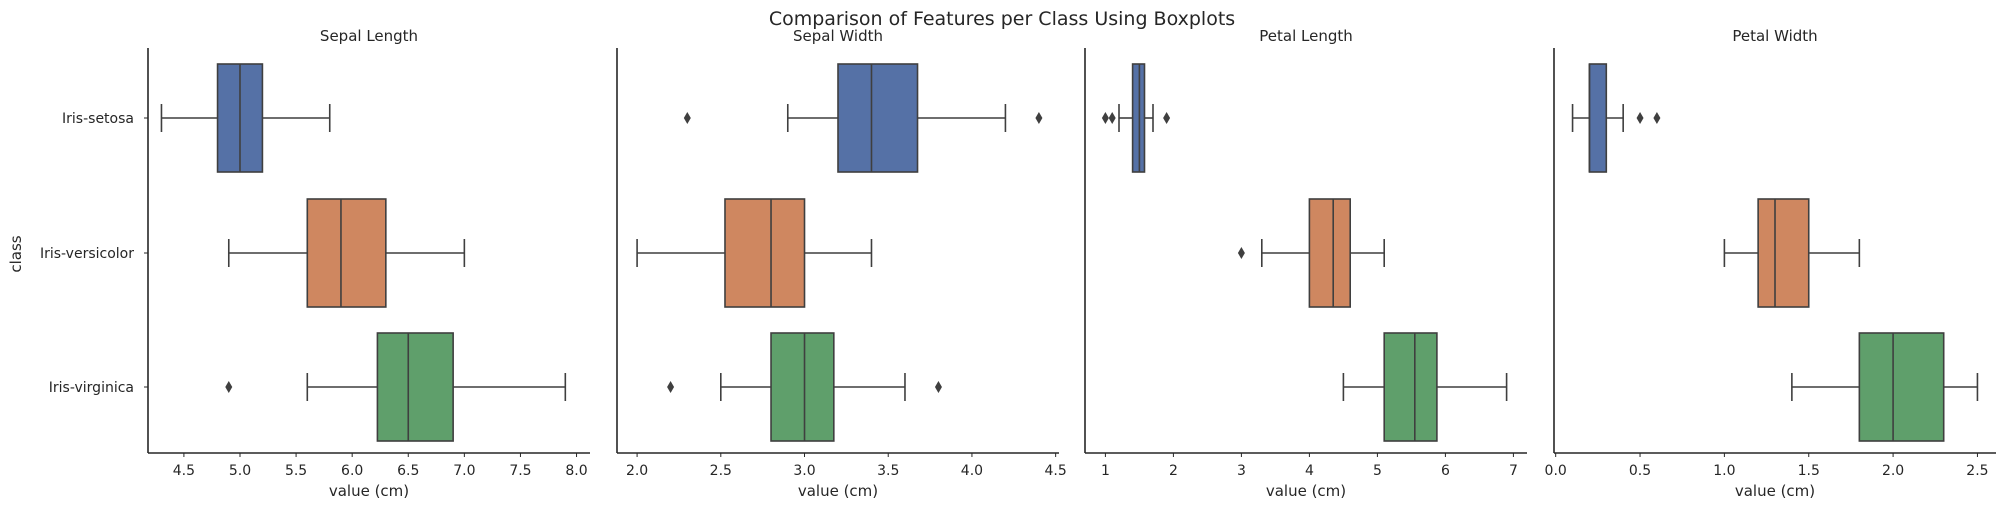 The width and height of the screenshot is (2004, 512). I want to click on x-tick-label: 8.0, so click(576, 471).